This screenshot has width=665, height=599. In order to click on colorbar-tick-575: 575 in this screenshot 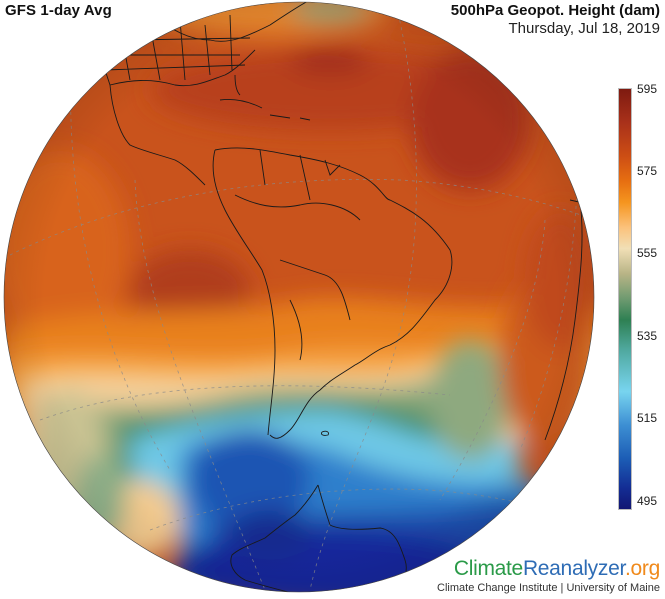, I will do `click(647, 171)`.